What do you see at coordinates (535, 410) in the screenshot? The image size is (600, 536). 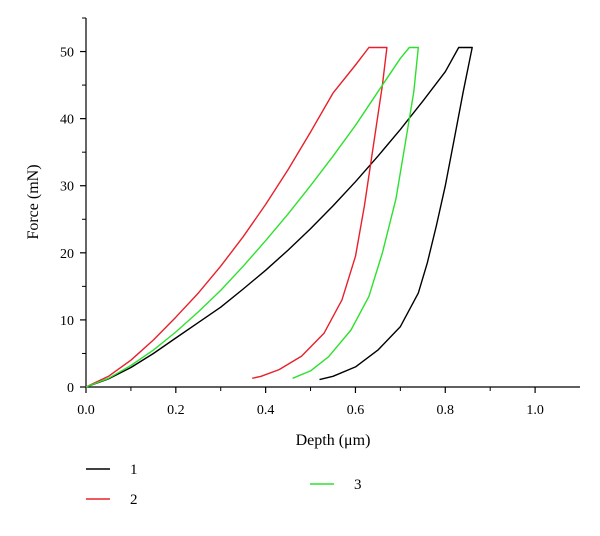 I see `x-tick-label: 1.0` at bounding box center [535, 410].